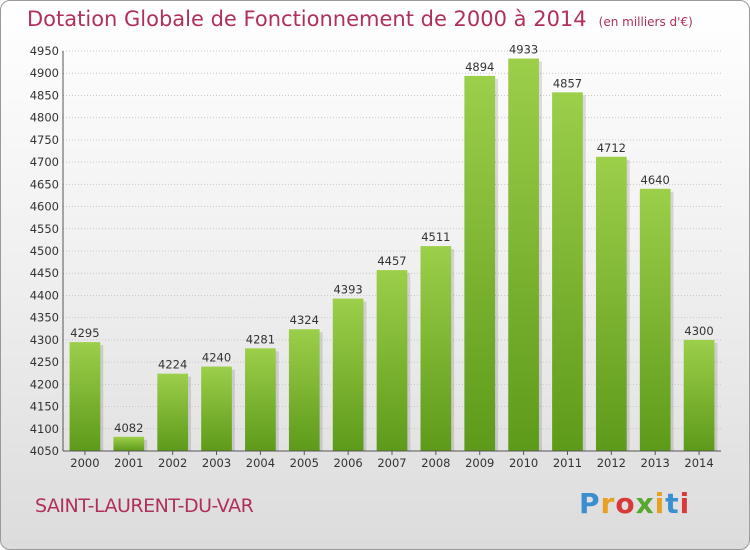  I want to click on y-tick-label: 4800, so click(44, 118).